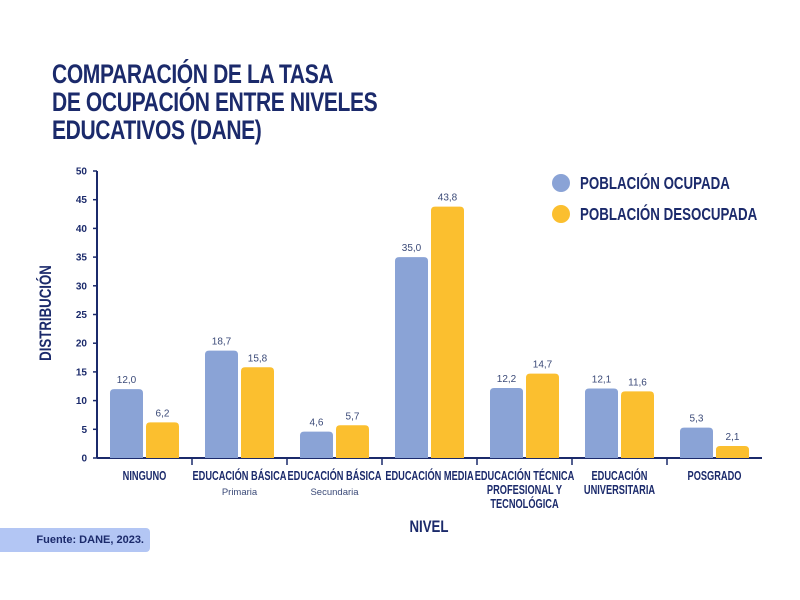  Describe the element at coordinates (733, 437) in the screenshot. I see `data-label: 2,1` at that location.